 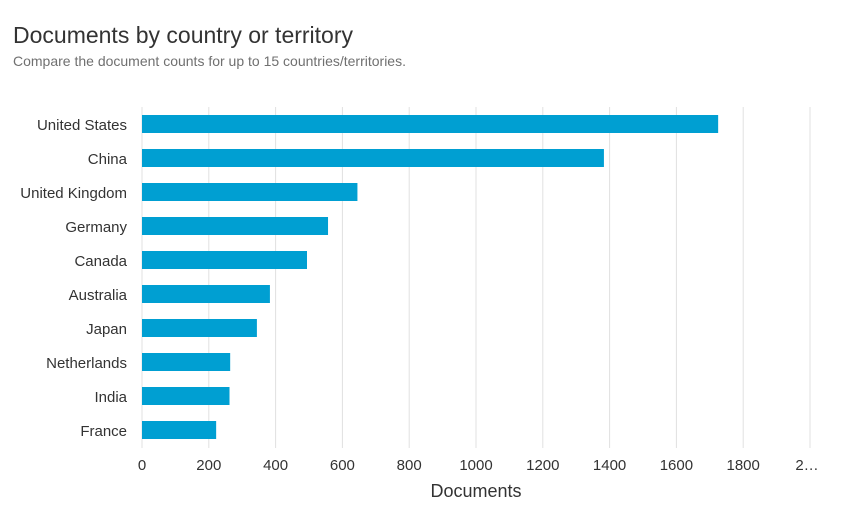 What do you see at coordinates (409, 465) in the screenshot?
I see `x-tick-label: 800` at bounding box center [409, 465].